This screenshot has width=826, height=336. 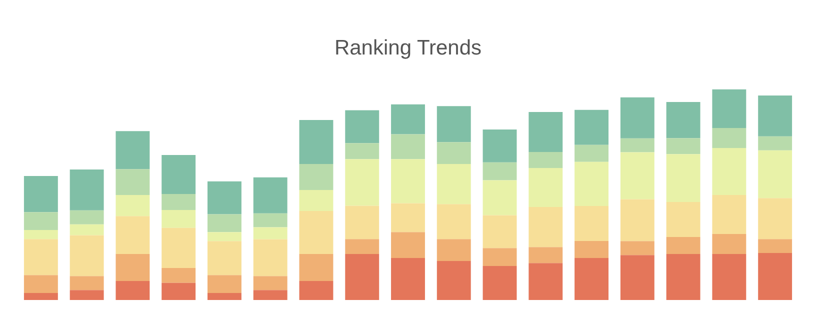 What do you see at coordinates (408, 48) in the screenshot?
I see `chart-title: Ranking Trends` at bounding box center [408, 48].